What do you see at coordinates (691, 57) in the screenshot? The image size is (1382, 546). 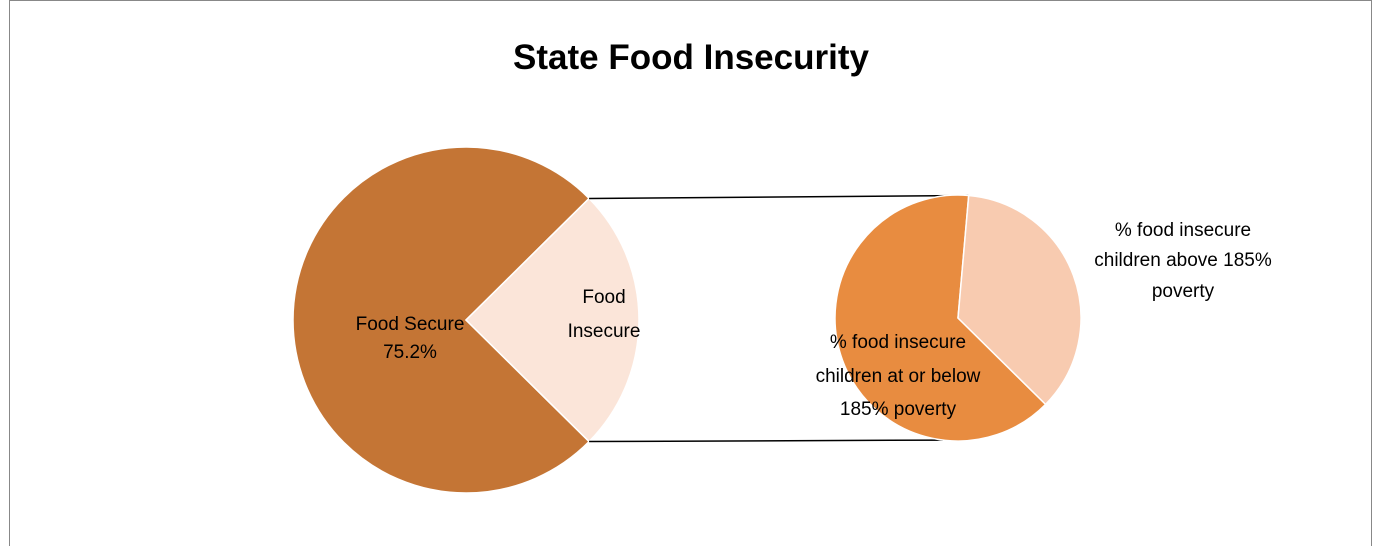 I see `chart-title: State Food Insecurity` at bounding box center [691, 57].